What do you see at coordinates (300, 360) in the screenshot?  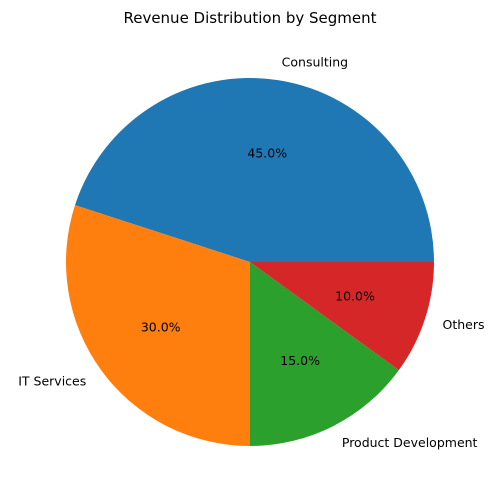 I see `pct-label-product-development: 15.0%` at bounding box center [300, 360].